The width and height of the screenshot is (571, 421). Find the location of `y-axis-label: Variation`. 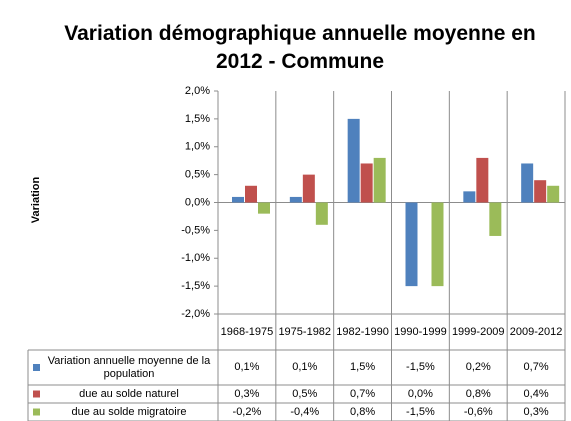

y-axis-label: Variation is located at coordinates (36, 199).